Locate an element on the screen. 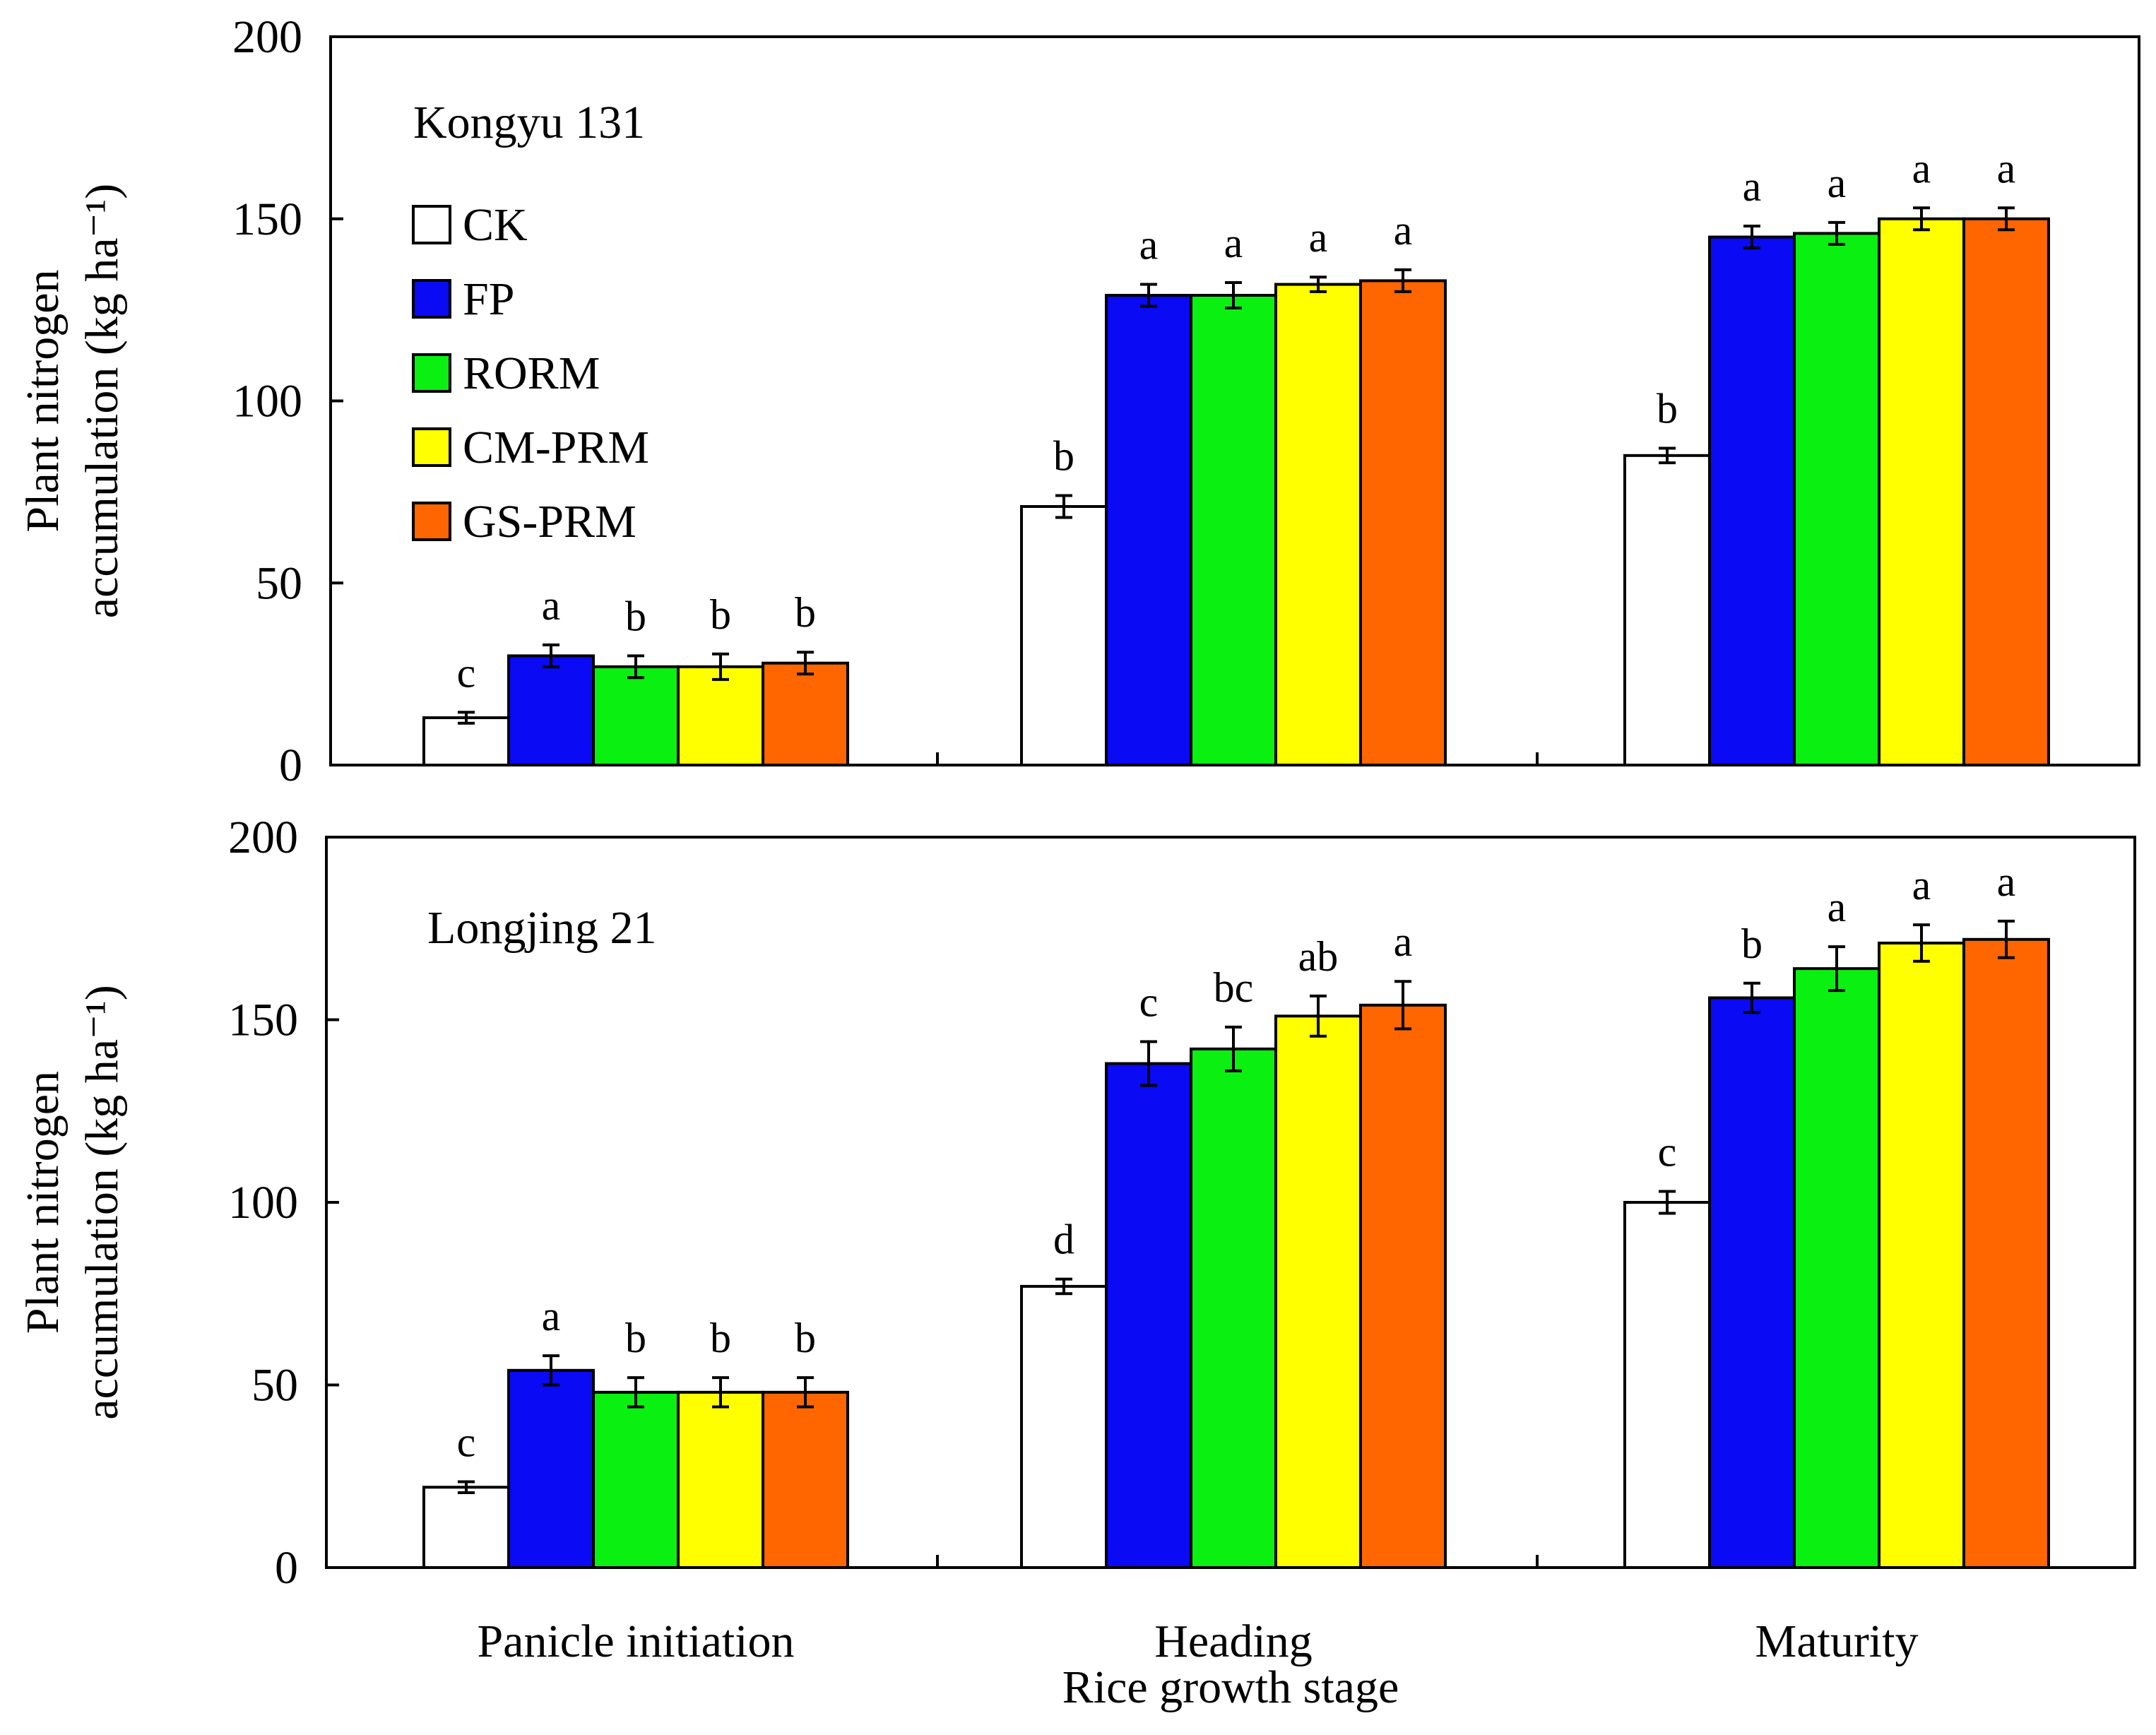 This screenshot has height=1735, width=2156. legend-label: FP is located at coordinates (488, 299).